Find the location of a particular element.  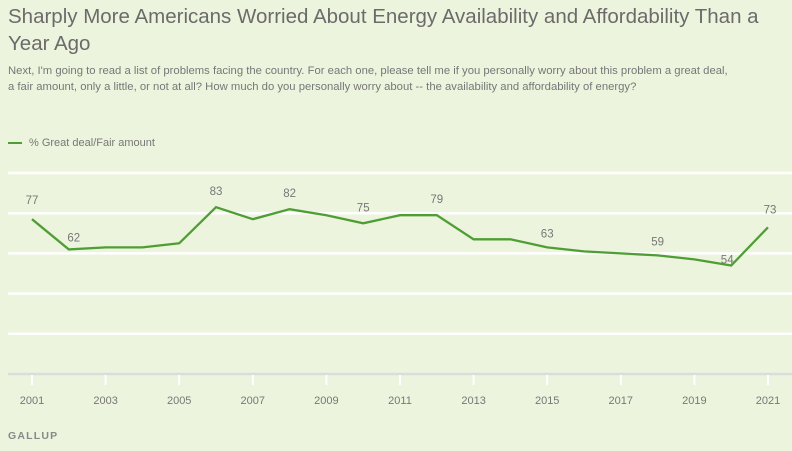

data-label: 75 is located at coordinates (363, 208).